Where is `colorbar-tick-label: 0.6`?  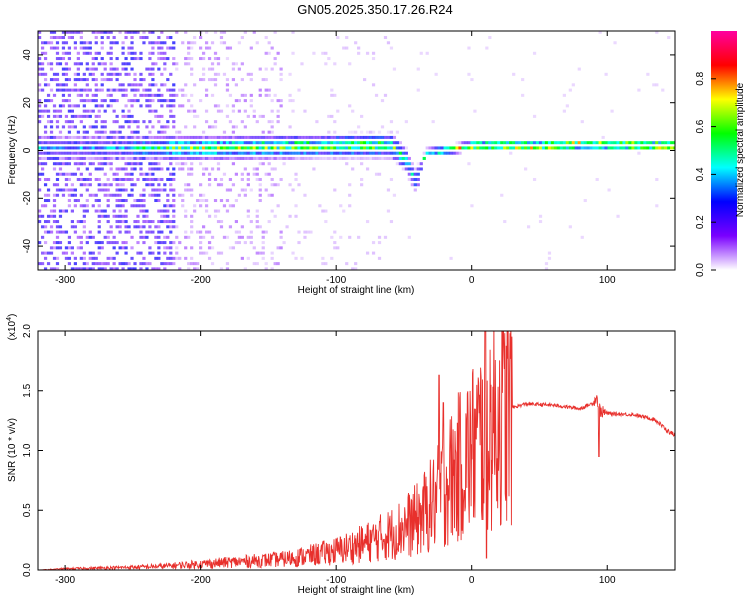 colorbar-tick-label: 0.6 is located at coordinates (700, 126).